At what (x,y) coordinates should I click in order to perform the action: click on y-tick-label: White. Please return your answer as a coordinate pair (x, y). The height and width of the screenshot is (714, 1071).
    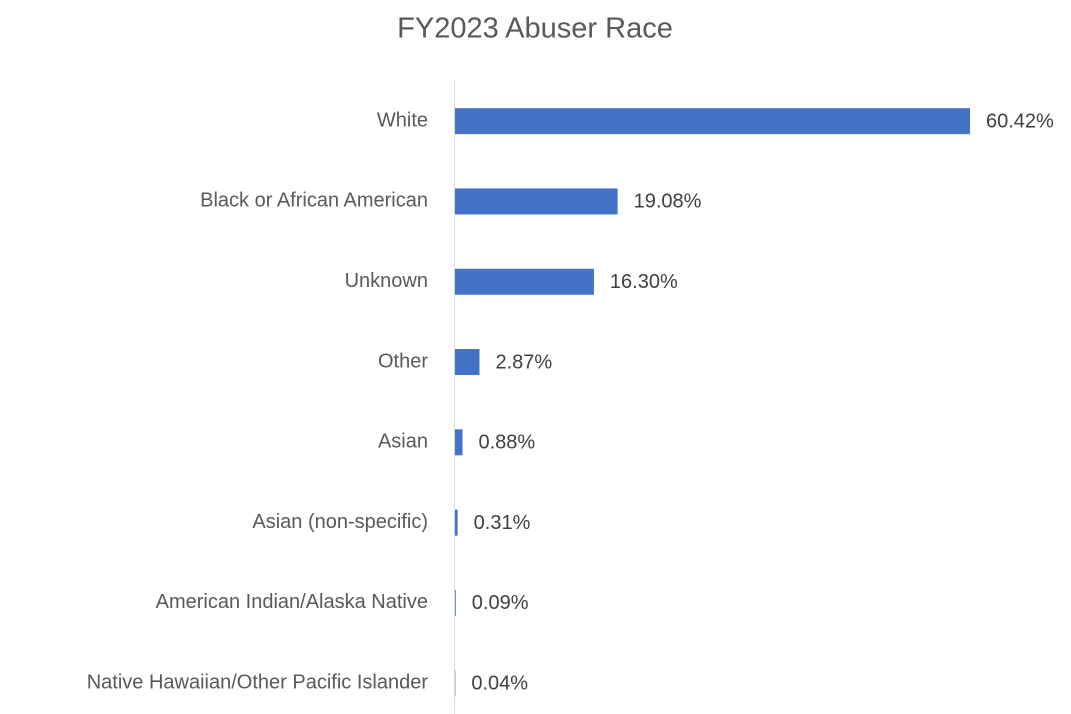
    Looking at the image, I should click on (402, 120).